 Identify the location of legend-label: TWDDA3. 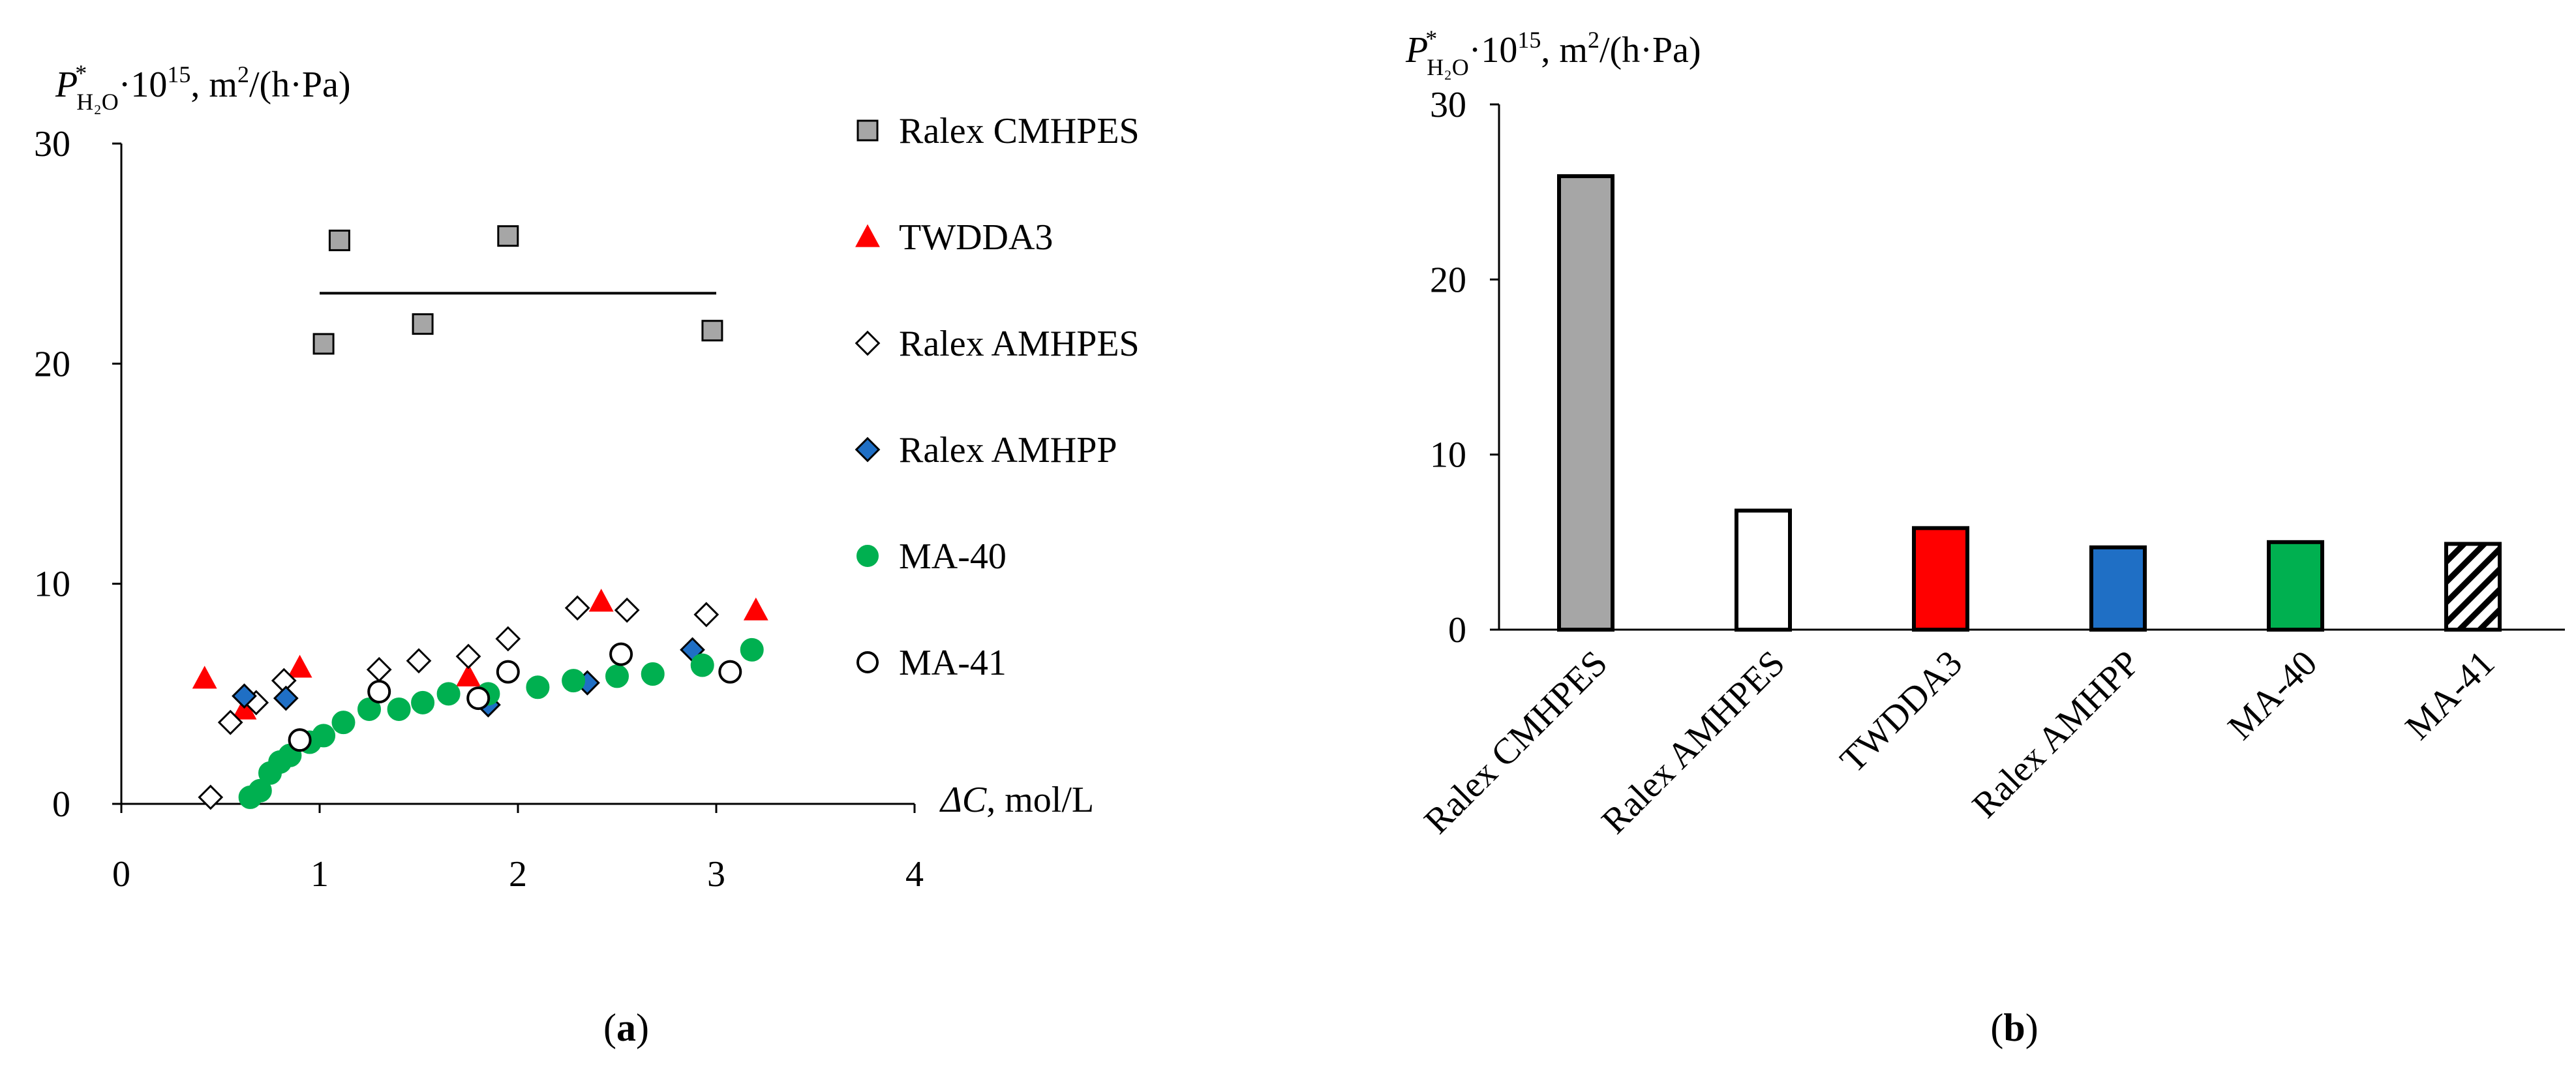
(976, 237).